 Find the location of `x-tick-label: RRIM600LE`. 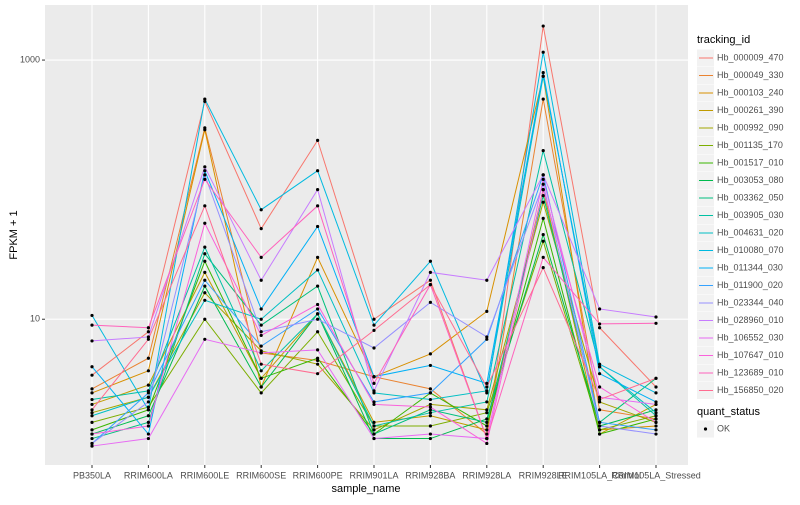

x-tick-label: RRIM600LE is located at coordinates (204, 475).